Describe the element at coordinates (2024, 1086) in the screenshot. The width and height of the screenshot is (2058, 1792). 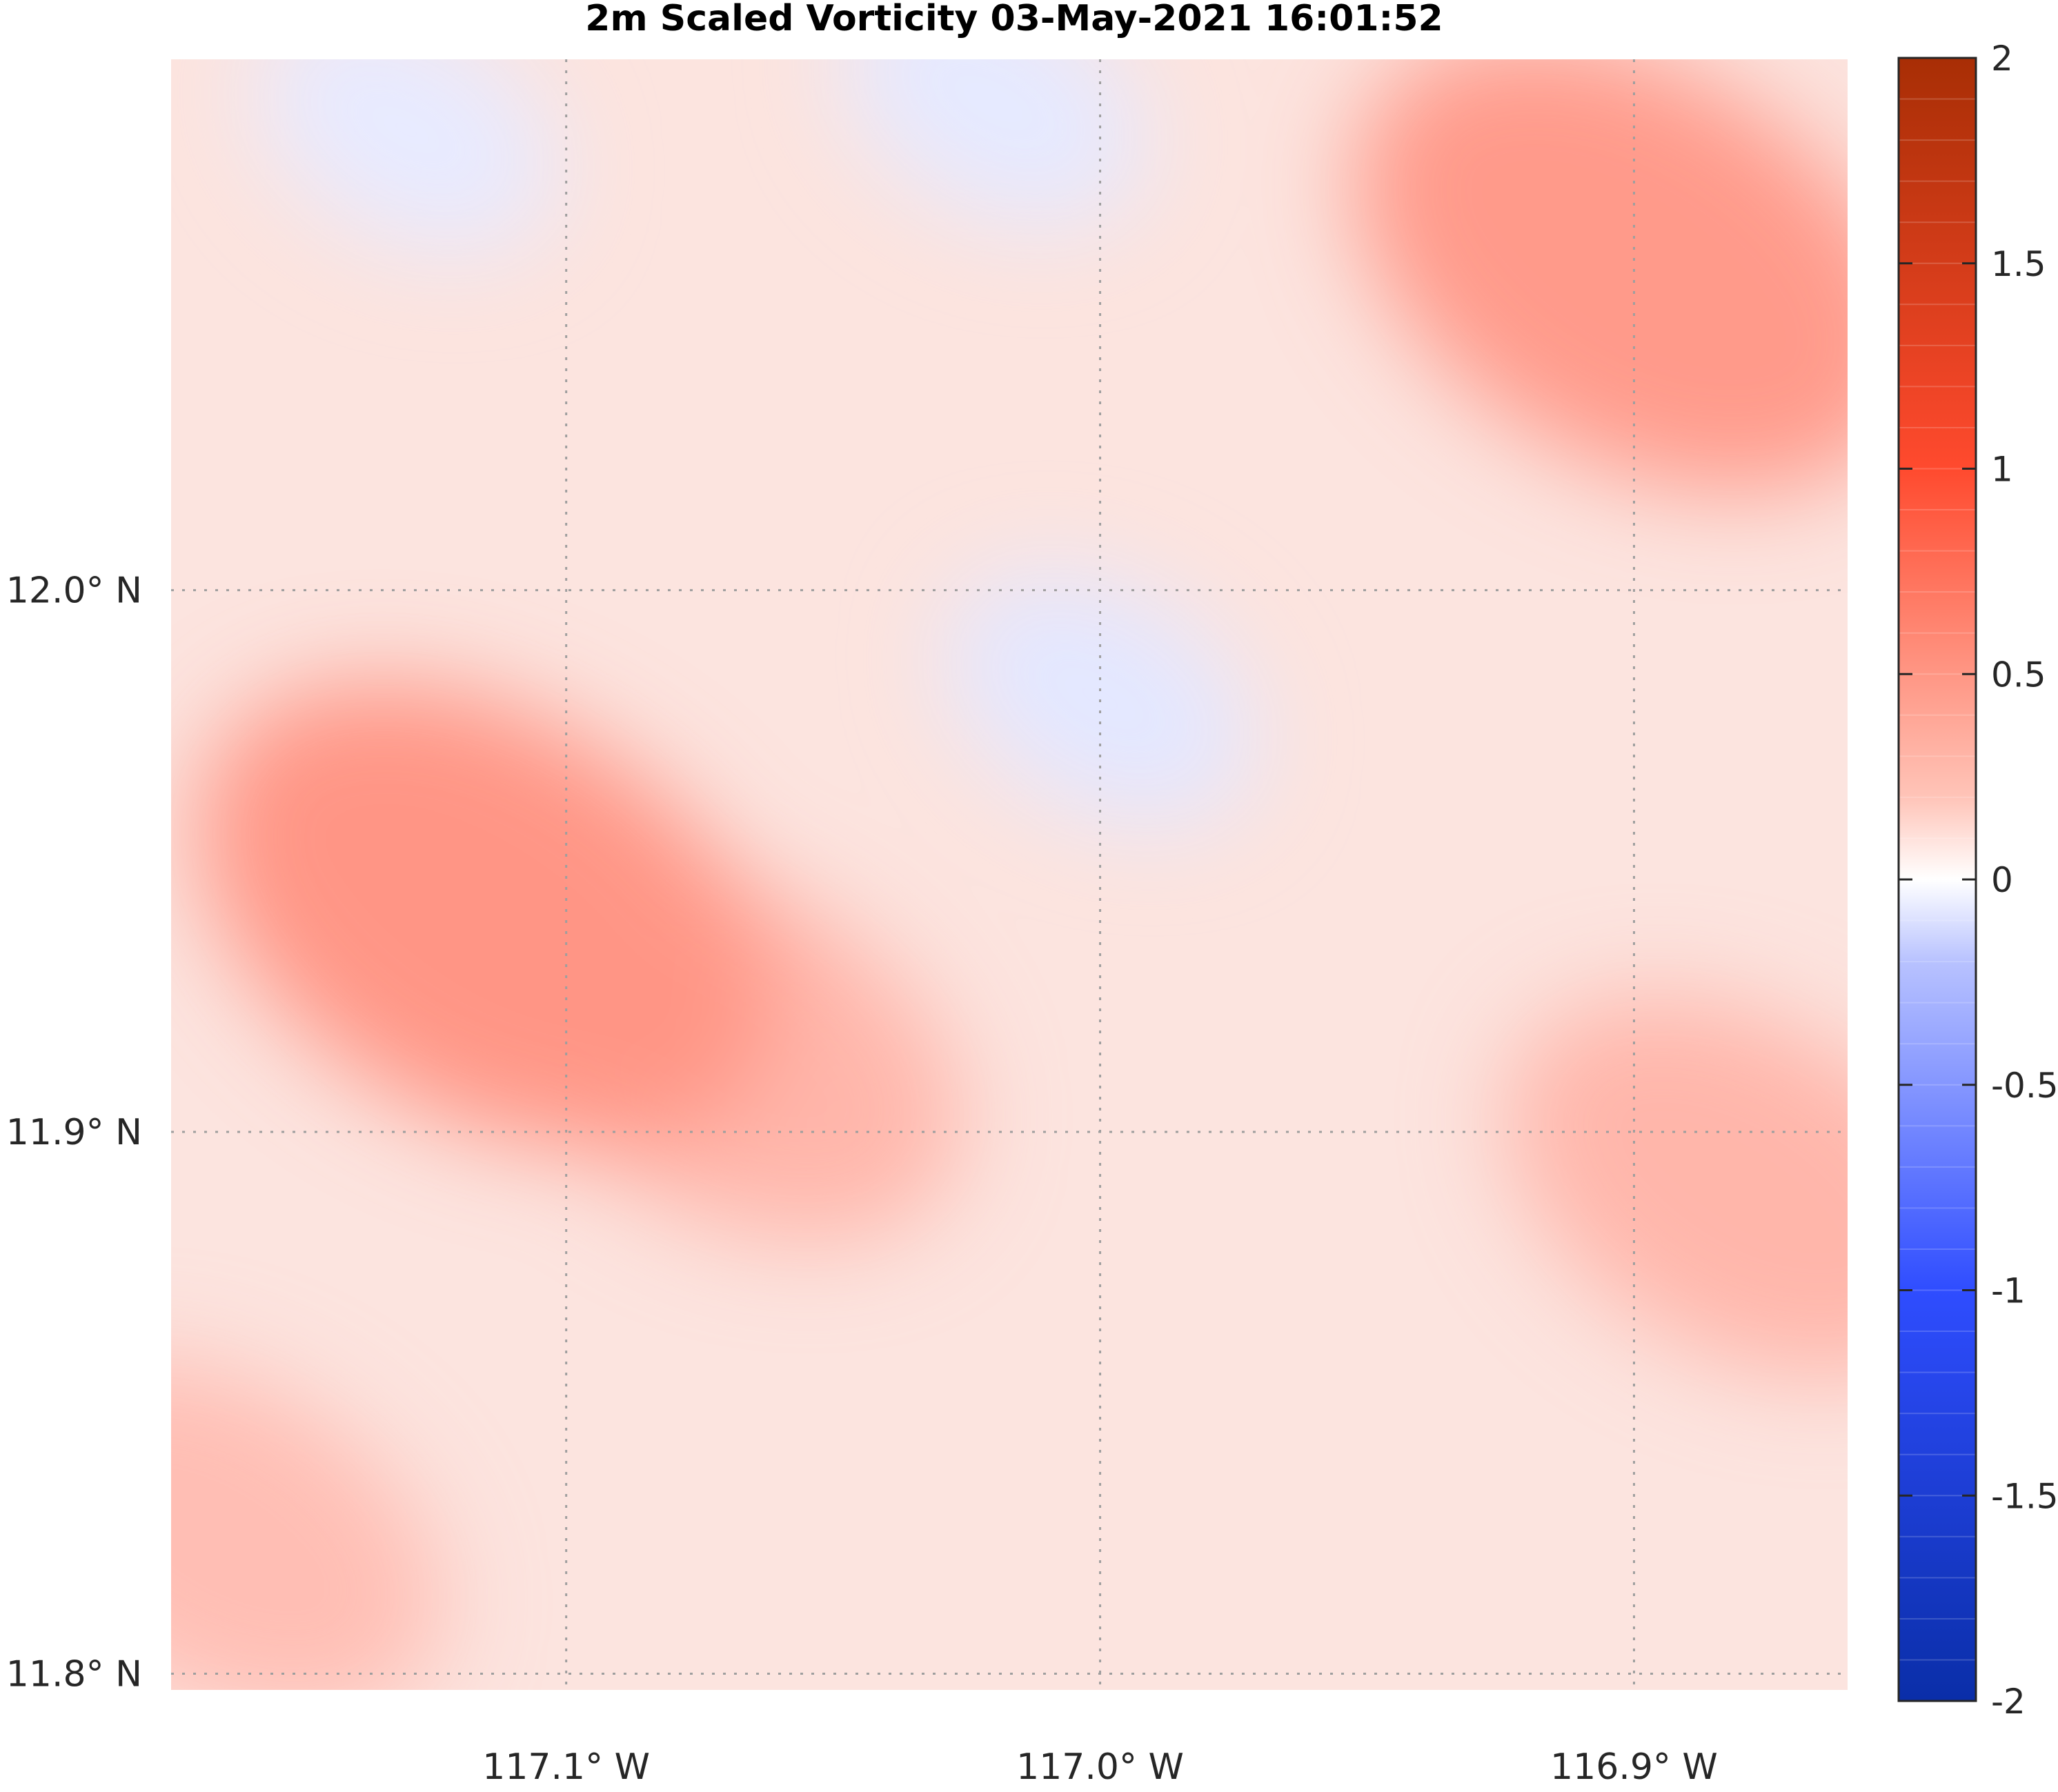
I see `colorbar-tick-label-5: -0.5` at that location.